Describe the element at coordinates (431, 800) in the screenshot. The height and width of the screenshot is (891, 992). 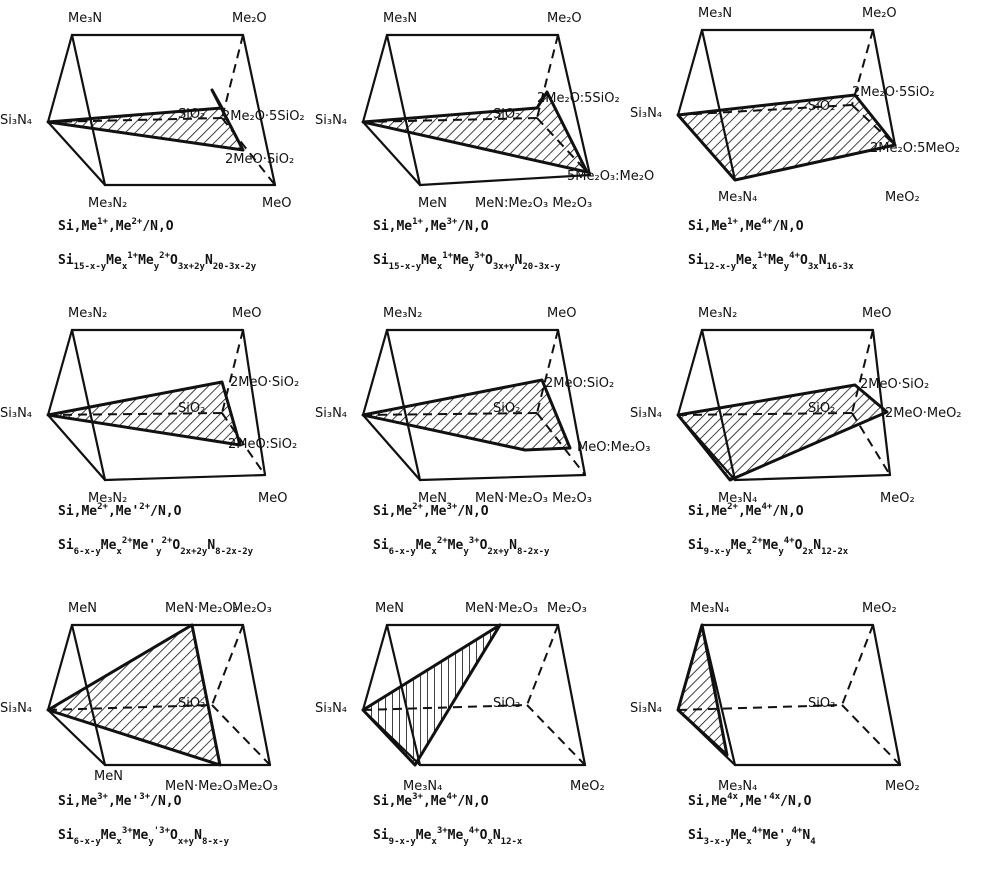
I see `system-caption: Si,Me3+,Me4+/N,O` at that location.